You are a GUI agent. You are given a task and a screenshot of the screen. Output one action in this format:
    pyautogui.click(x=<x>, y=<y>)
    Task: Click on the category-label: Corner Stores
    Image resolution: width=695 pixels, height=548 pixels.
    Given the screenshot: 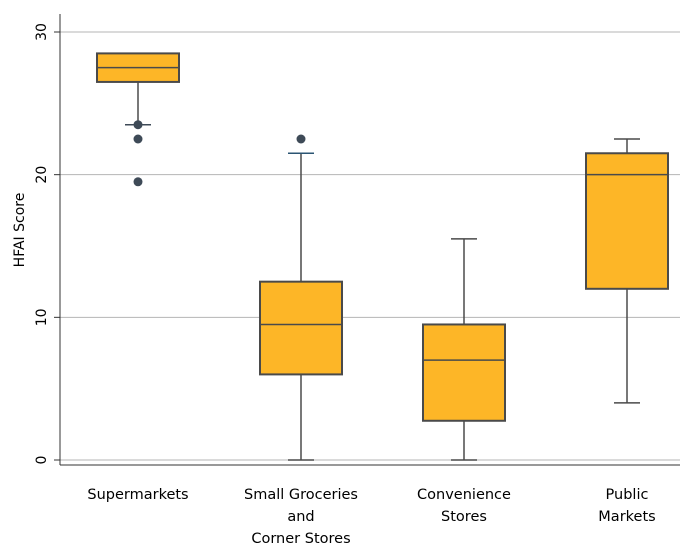 What is the action you would take?
    pyautogui.click(x=300, y=539)
    